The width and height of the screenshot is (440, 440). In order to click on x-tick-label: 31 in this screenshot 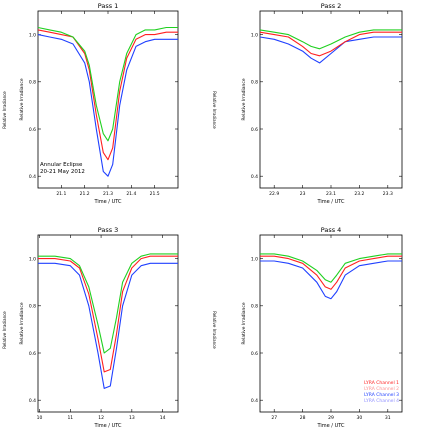, I will do `click(388, 418)`.